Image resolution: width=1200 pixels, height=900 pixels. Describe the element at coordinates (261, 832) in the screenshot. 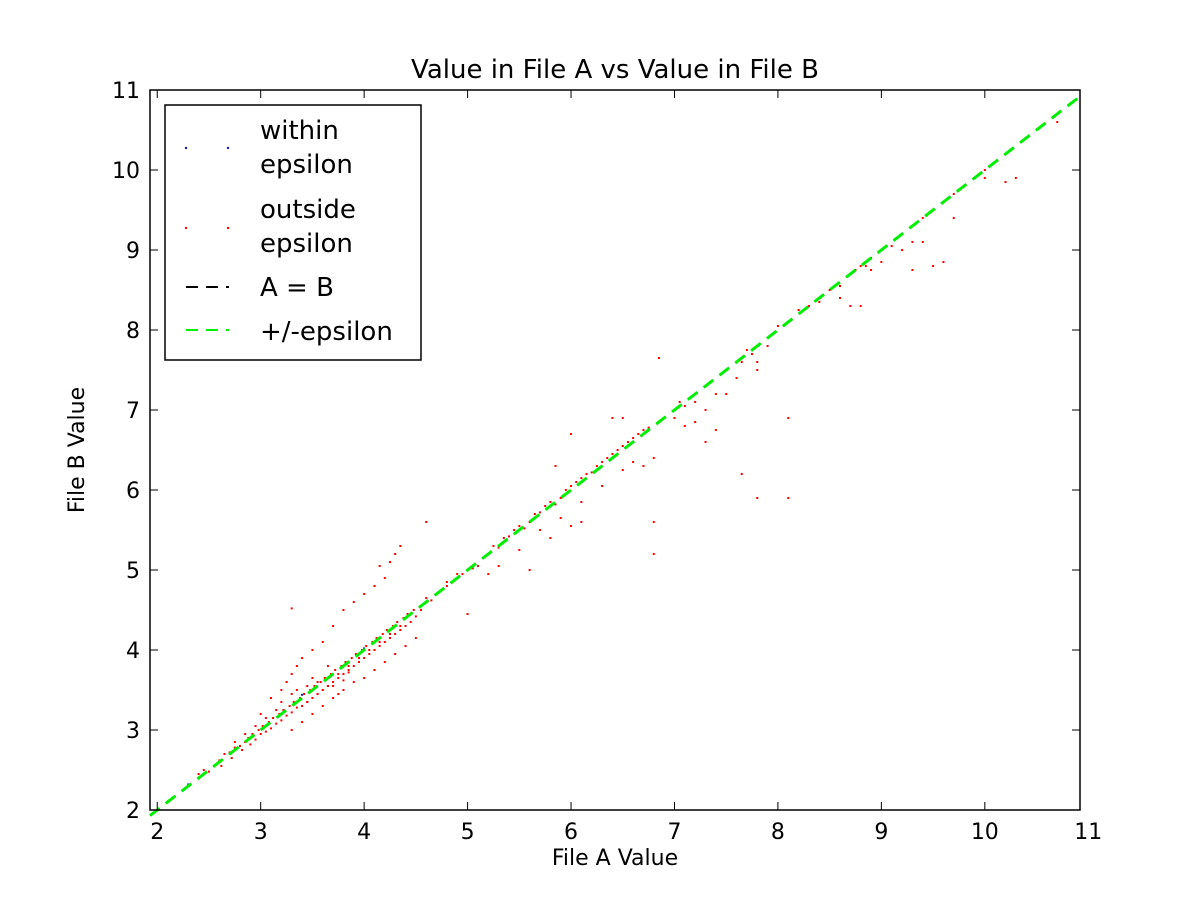

I see `x-tick-label: 3` at that location.